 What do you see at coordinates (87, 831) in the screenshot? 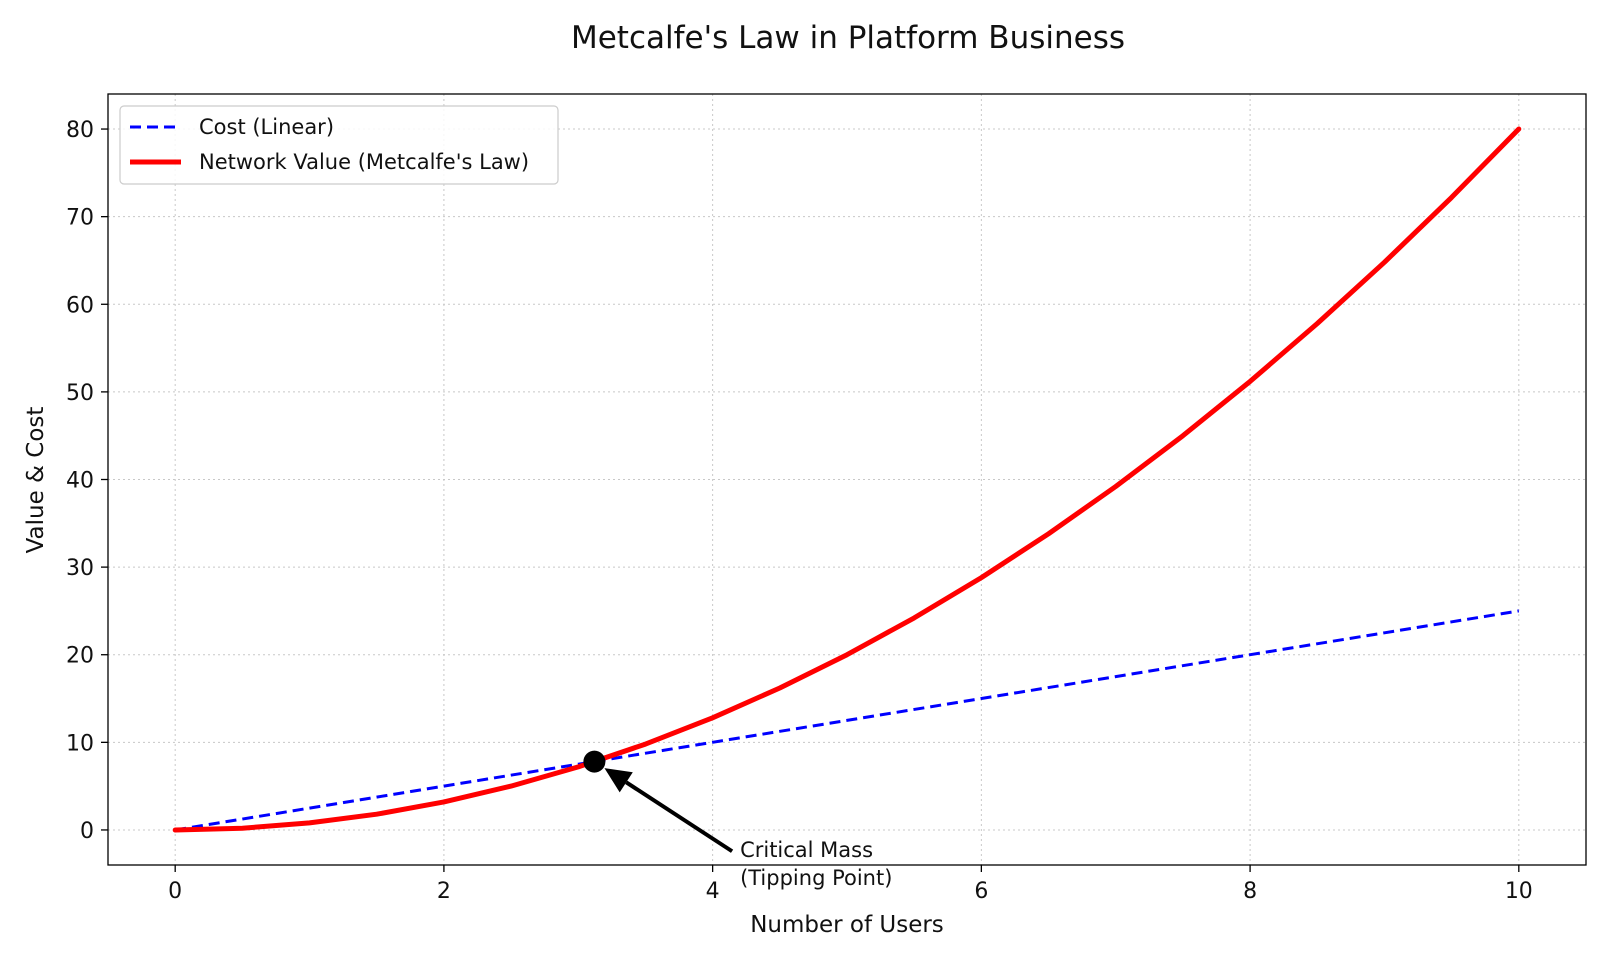
I see `y-tick-label: 0` at bounding box center [87, 831].